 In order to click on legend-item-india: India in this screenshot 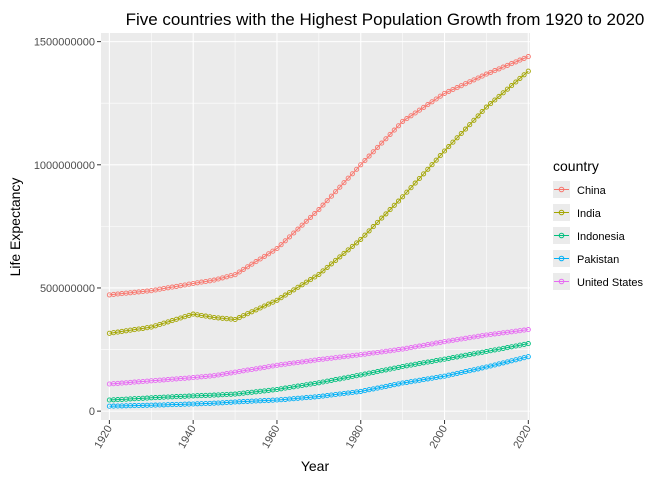, I will do `click(577, 212)`.